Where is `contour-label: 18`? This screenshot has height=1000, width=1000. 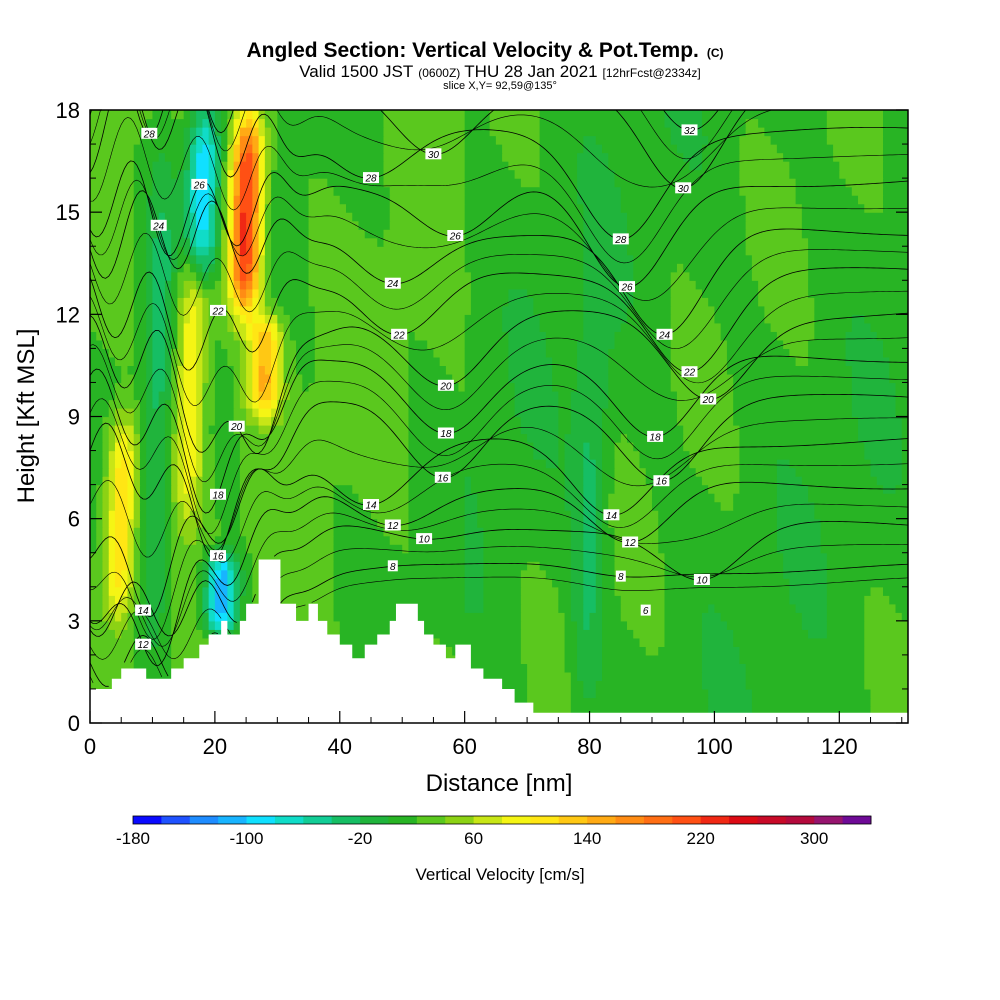
contour-label: 18 is located at coordinates (656, 437).